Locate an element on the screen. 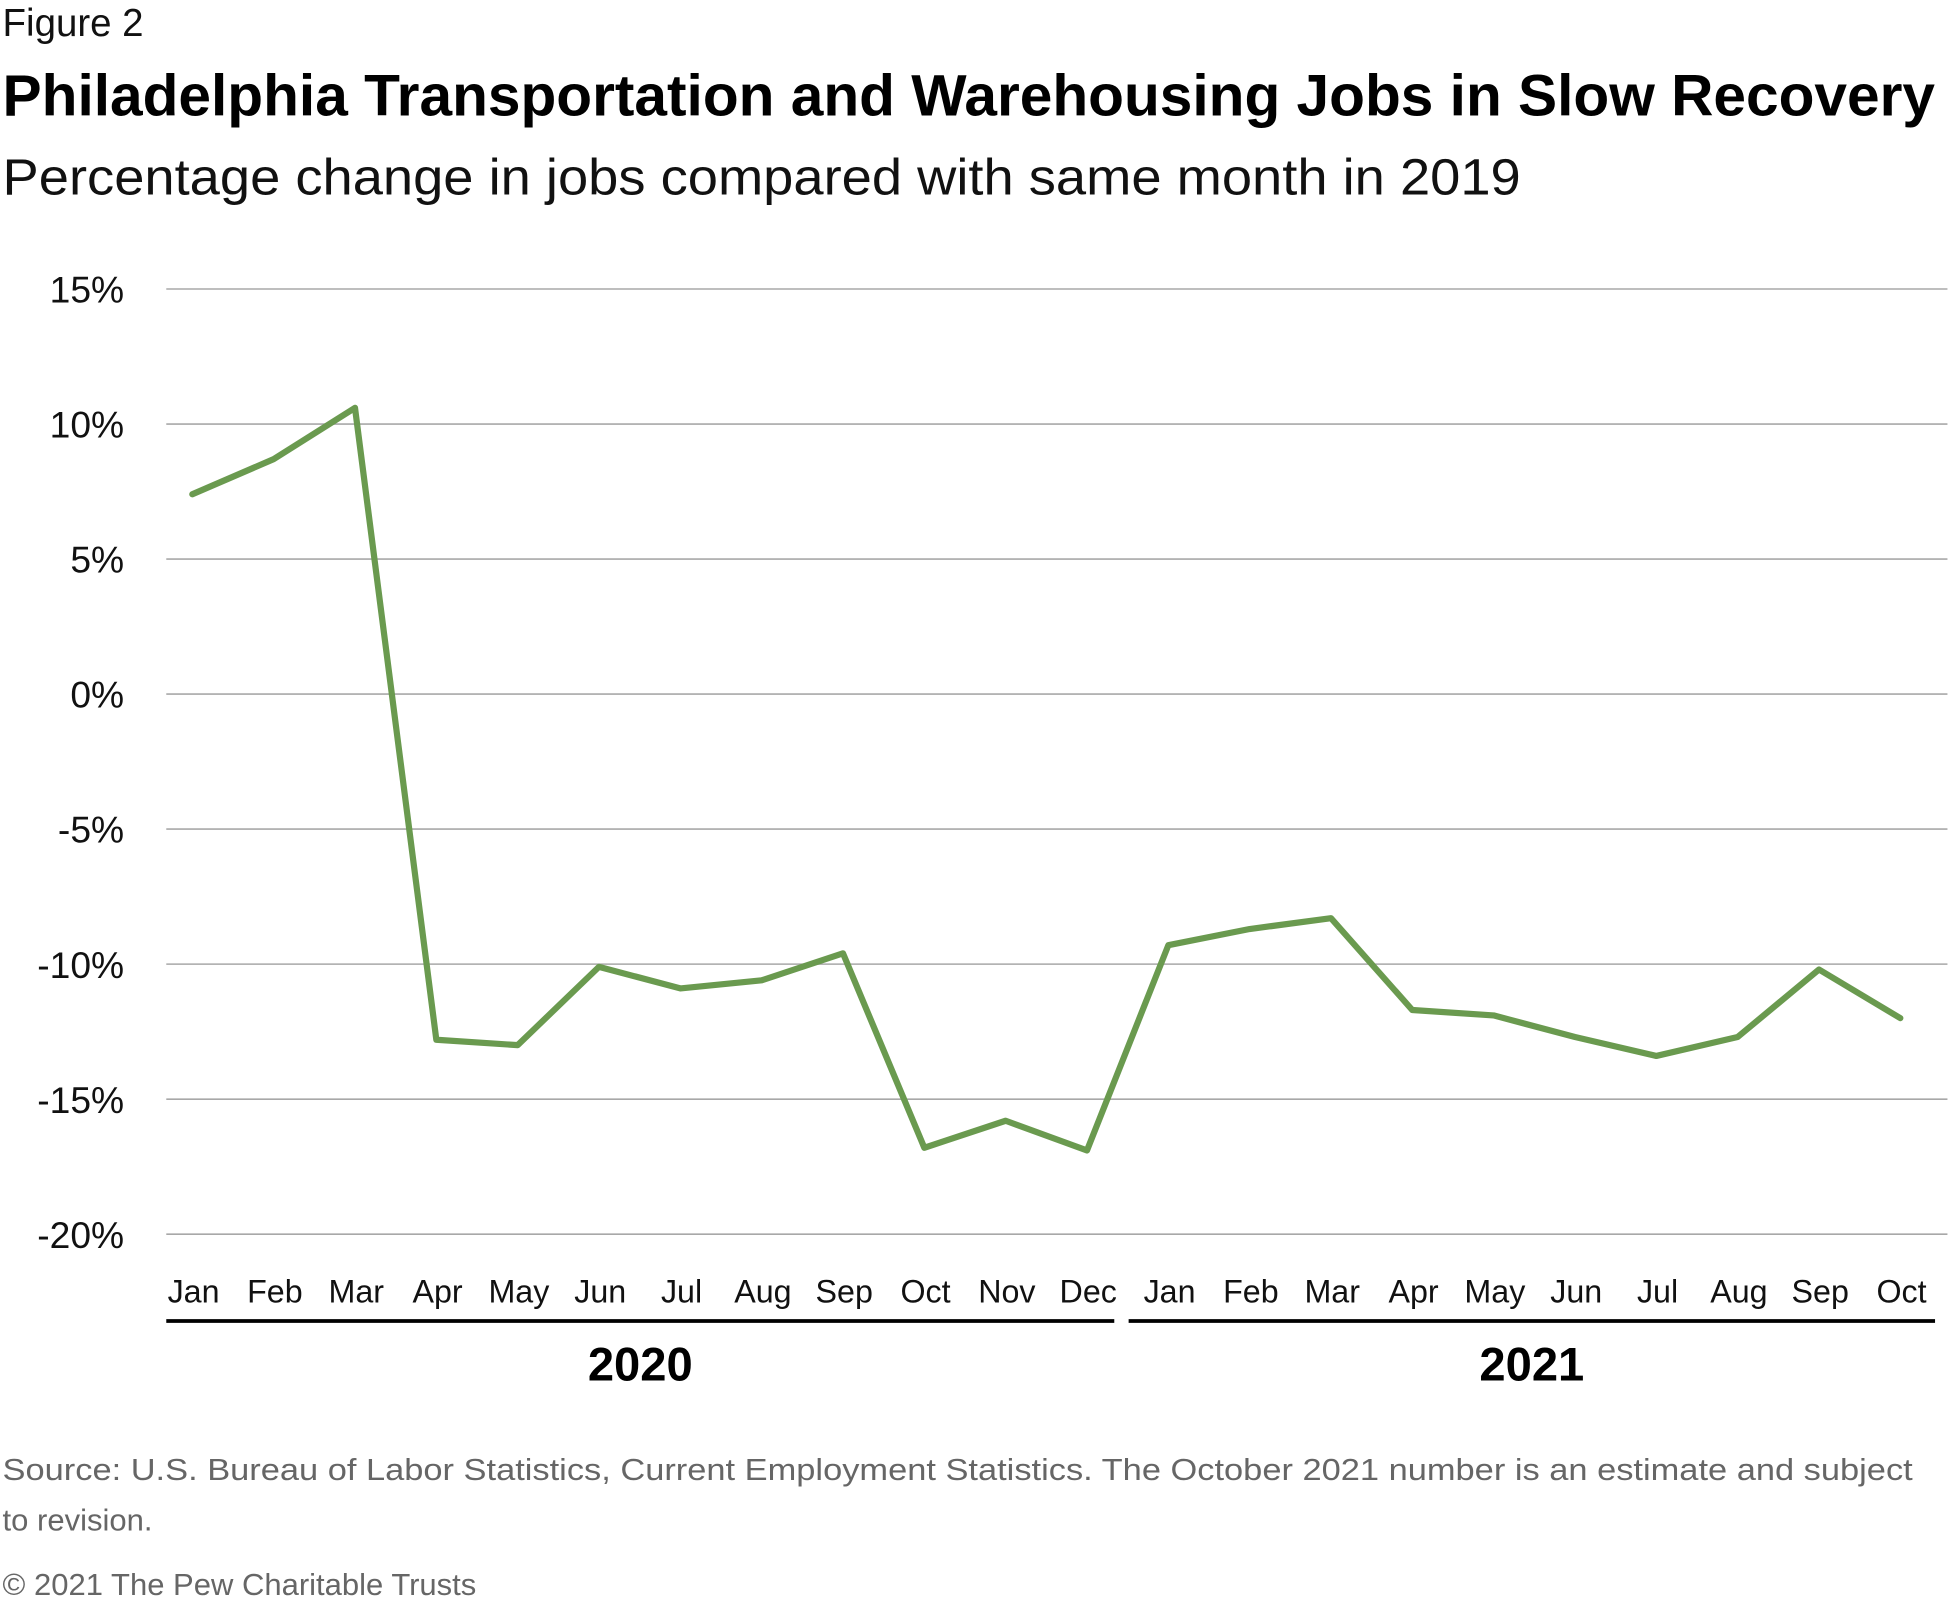 This screenshot has height=1610, width=1950. copyright: © 2021 The Pew Charitable Trusts is located at coordinates (240, 1584).